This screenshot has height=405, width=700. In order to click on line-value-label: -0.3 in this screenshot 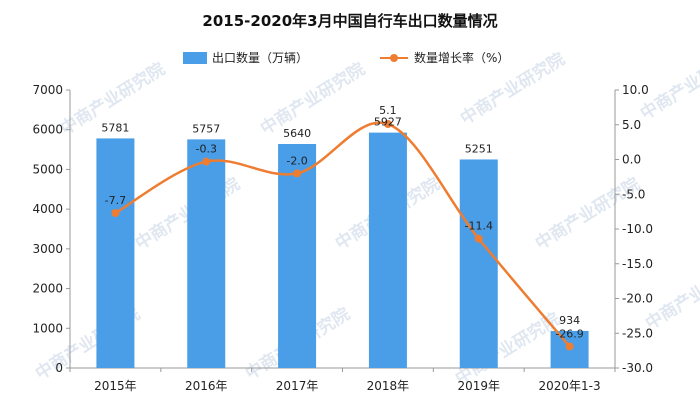, I will do `click(206, 149)`.